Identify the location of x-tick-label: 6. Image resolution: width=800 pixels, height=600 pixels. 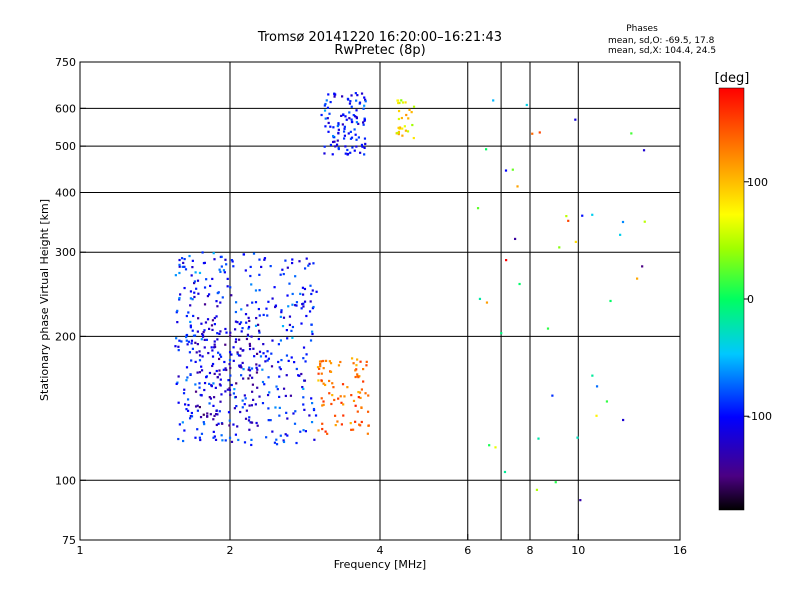
(467, 550).